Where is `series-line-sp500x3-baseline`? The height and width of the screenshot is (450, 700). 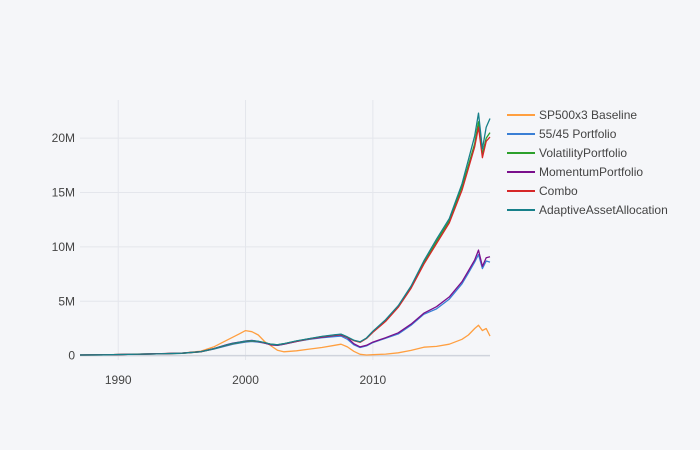
series-line-sp500x3-baseline is located at coordinates (285, 340).